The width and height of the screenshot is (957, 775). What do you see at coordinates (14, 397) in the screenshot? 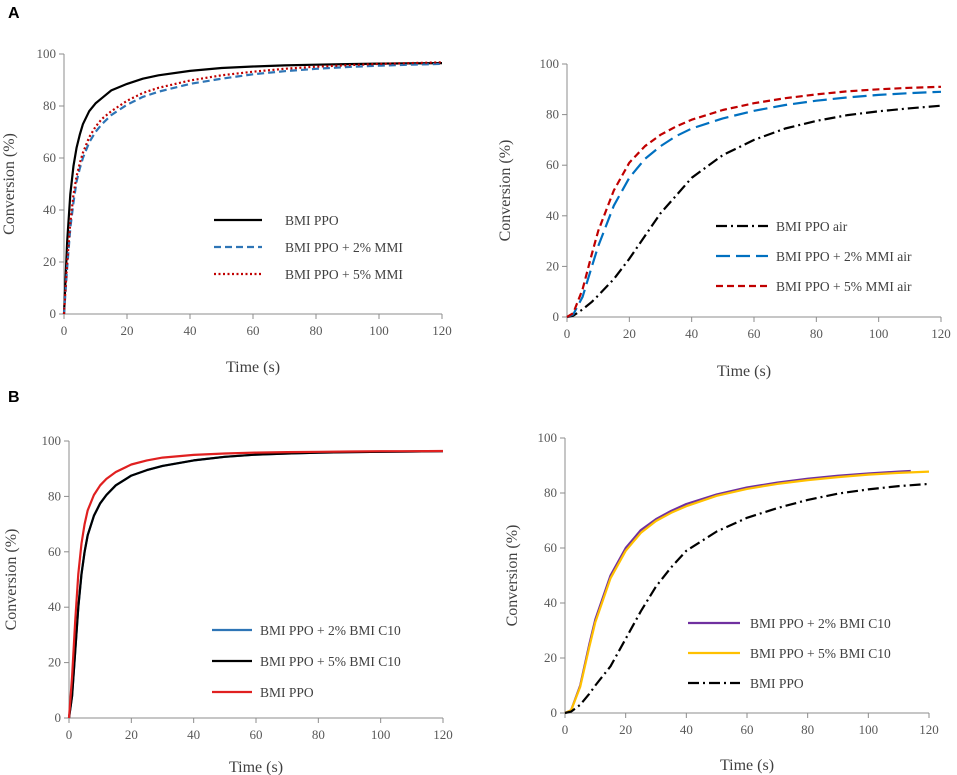
I see `panel-label-b: B` at bounding box center [14, 397].